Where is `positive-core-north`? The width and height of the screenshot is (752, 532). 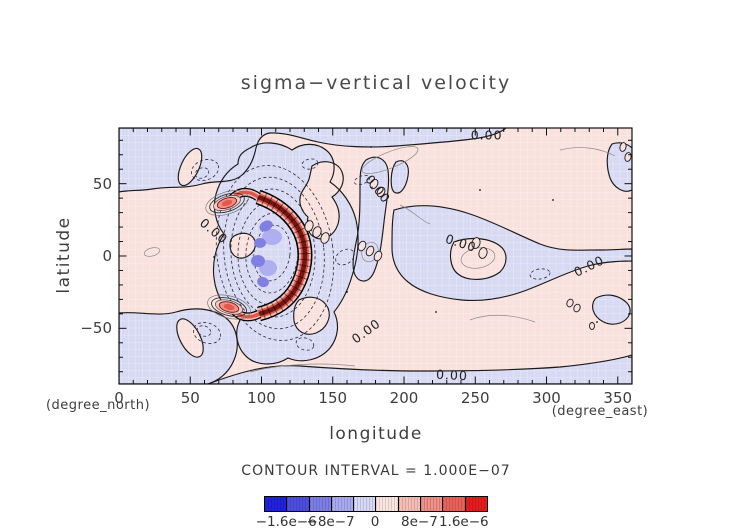
positive-core-north is located at coordinates (227, 203).